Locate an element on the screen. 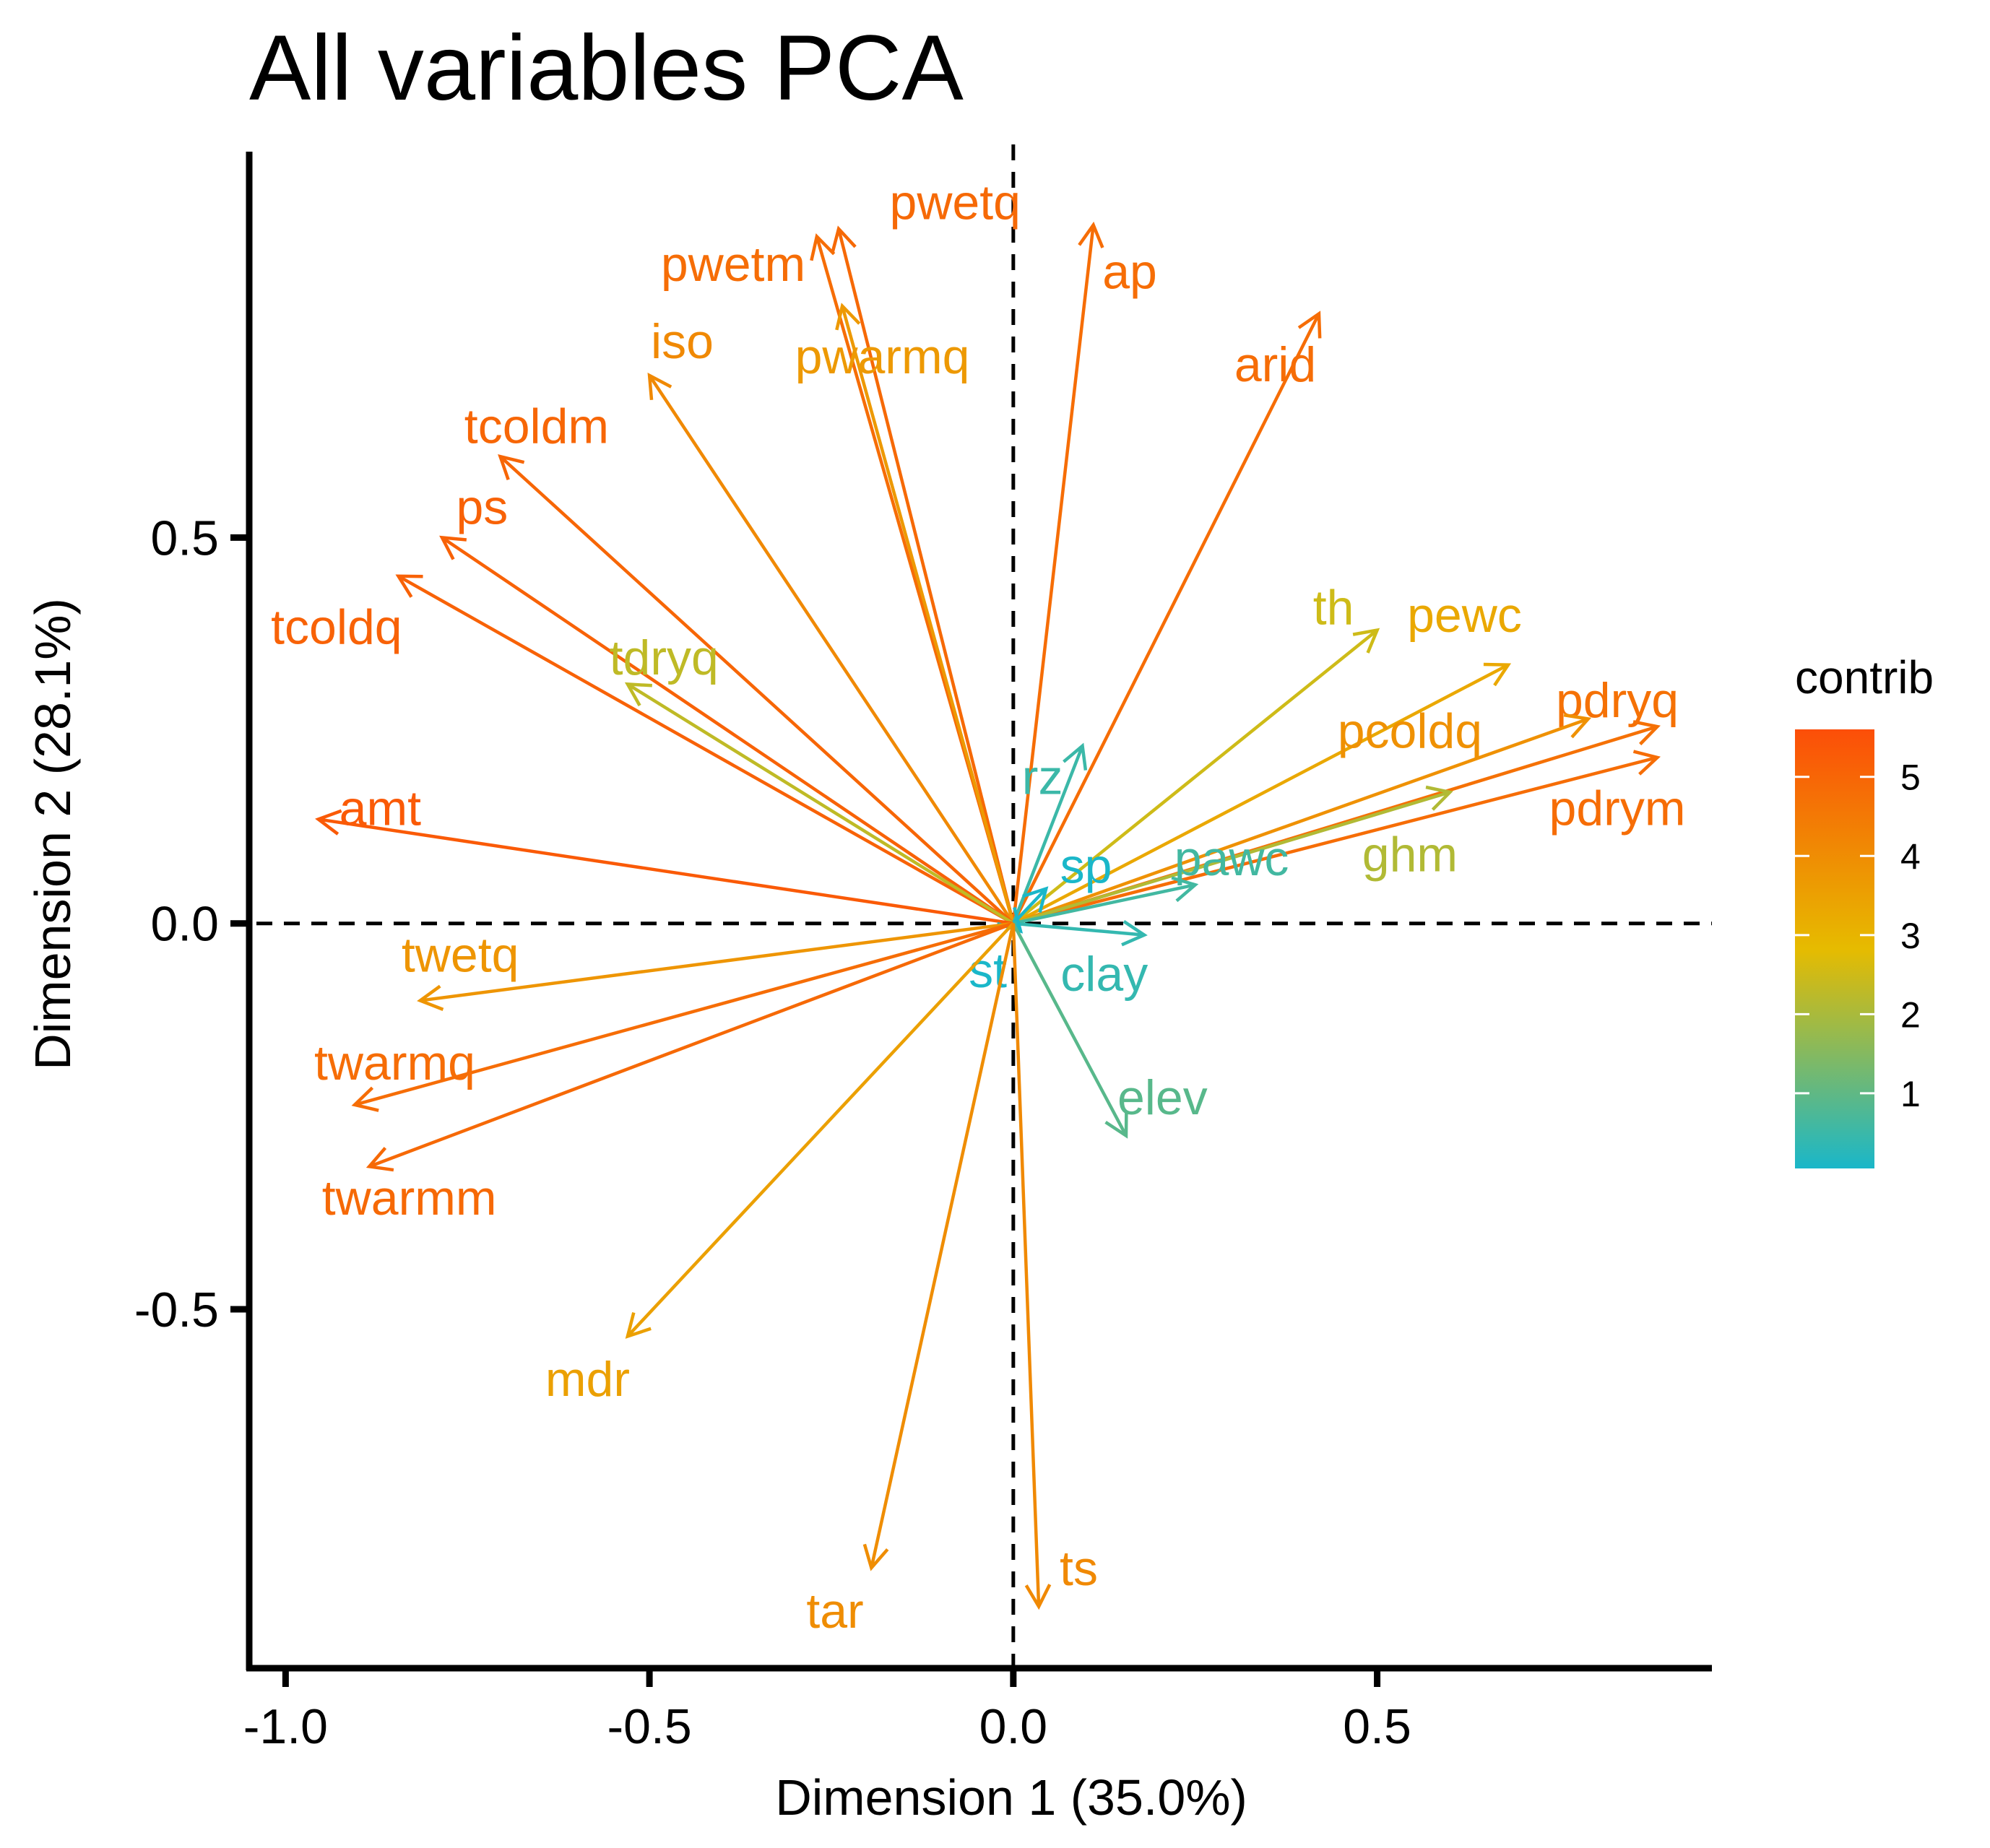 Image resolution: width=1990 pixels, height=1848 pixels. label-twarmm: twarmm is located at coordinates (409, 1199).